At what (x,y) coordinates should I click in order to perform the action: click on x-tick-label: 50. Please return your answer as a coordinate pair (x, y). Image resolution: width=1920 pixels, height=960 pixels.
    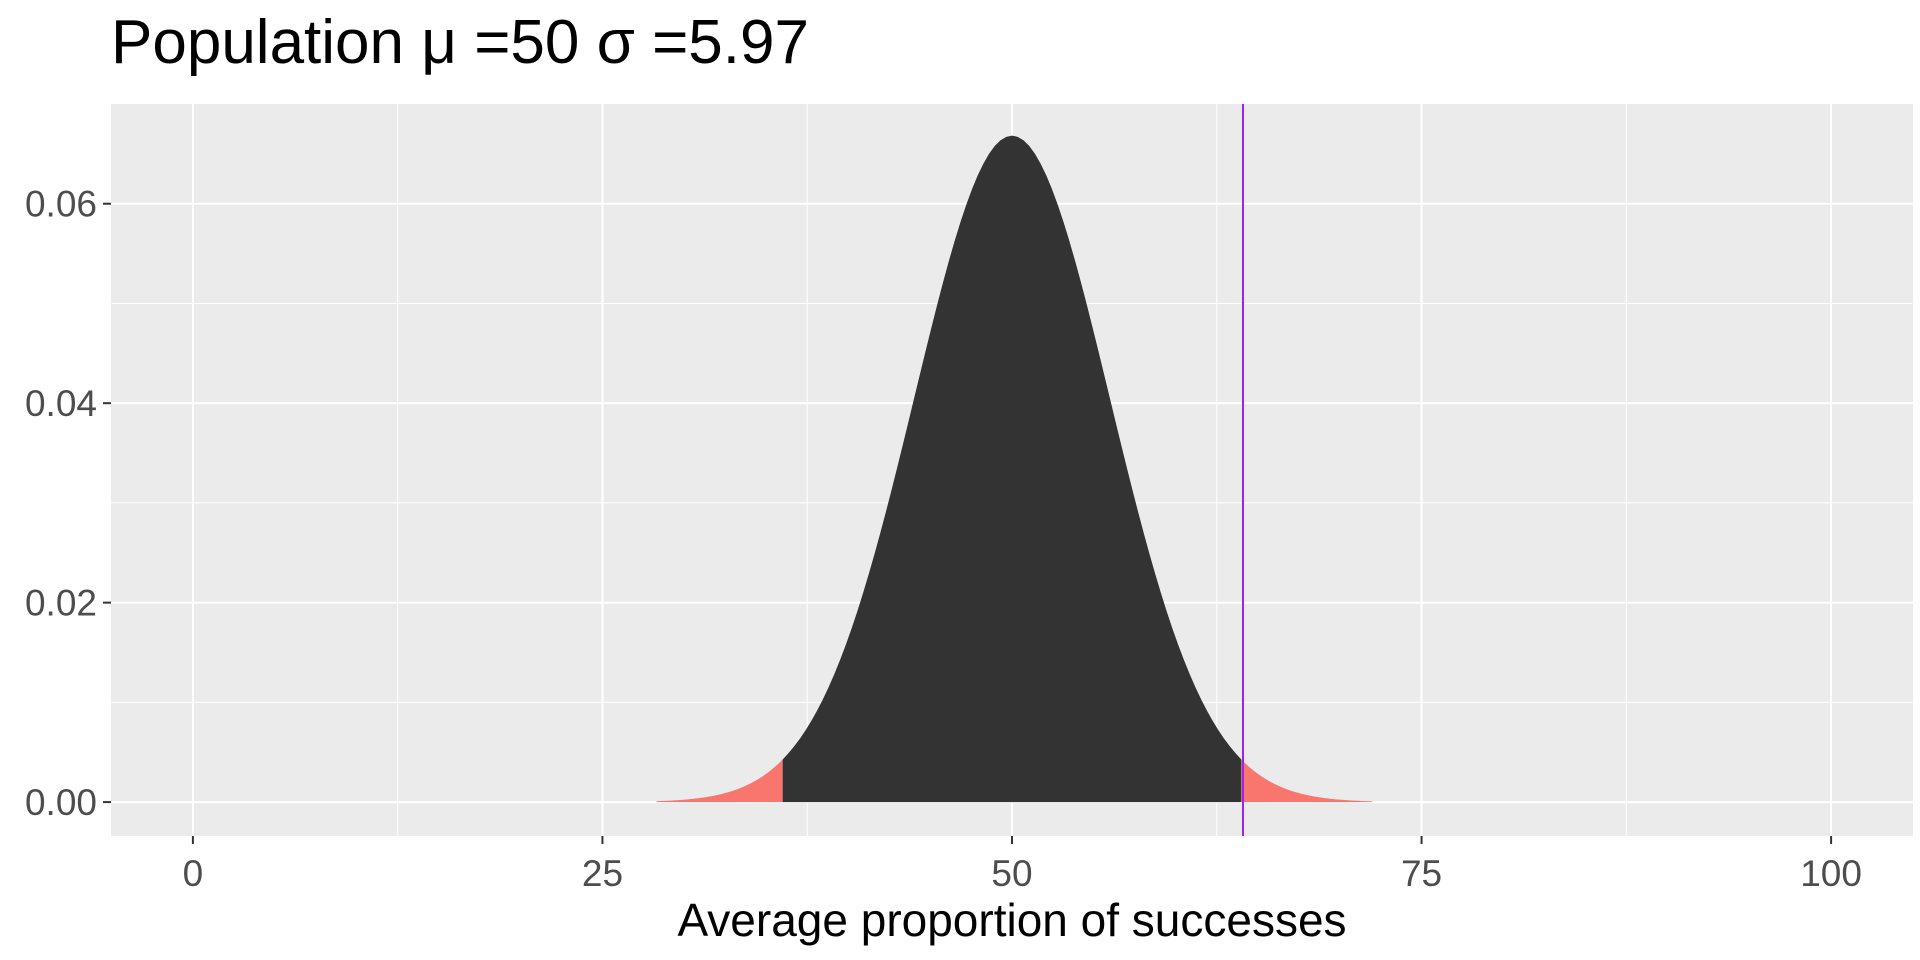
    Looking at the image, I should click on (1011, 873).